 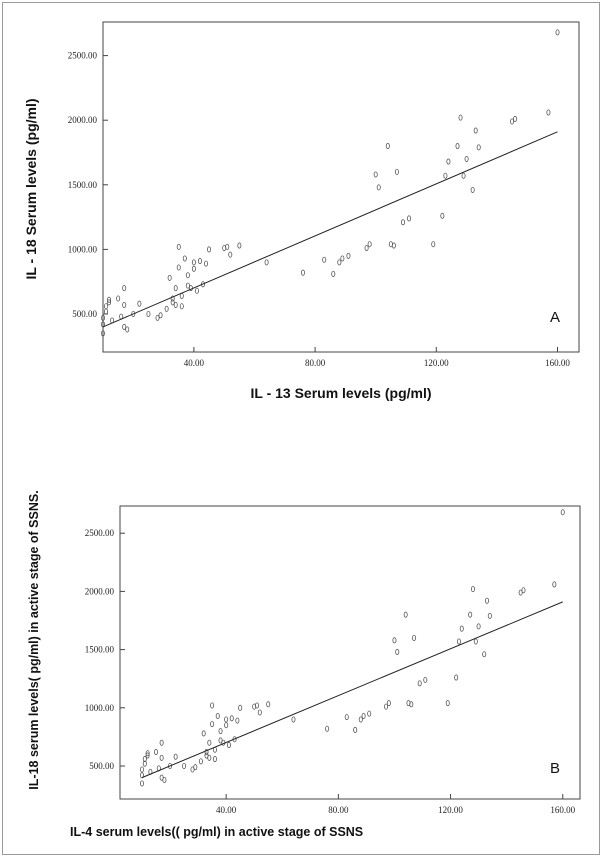 I want to click on x-tick-label-a: 40.00, so click(x=194, y=363).